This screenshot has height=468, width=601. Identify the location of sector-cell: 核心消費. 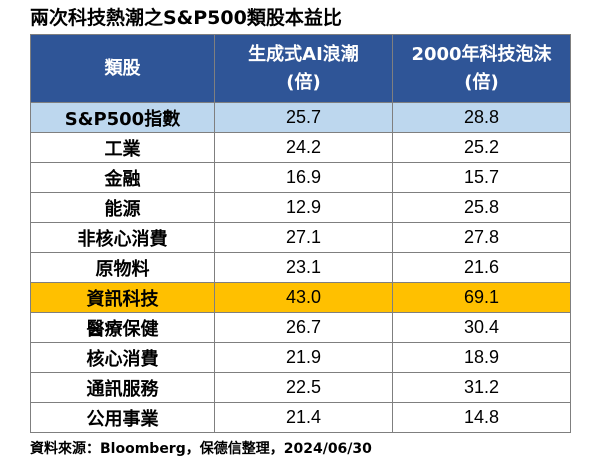
(122, 357).